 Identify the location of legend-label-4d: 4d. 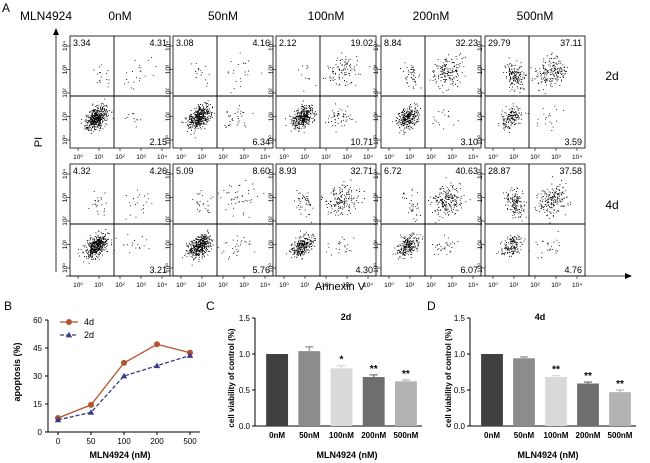
(89, 322).